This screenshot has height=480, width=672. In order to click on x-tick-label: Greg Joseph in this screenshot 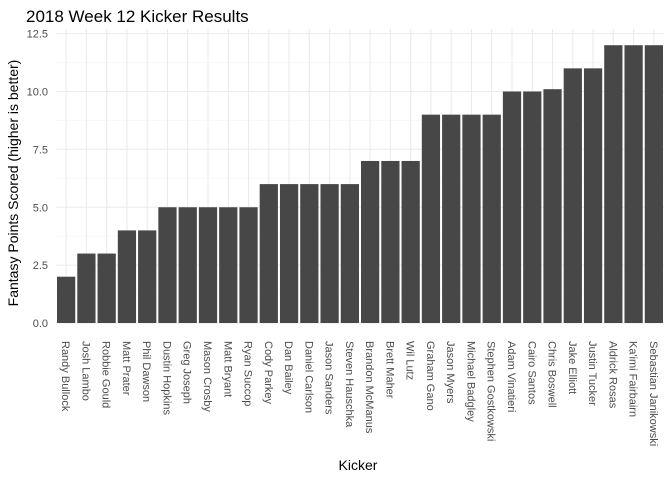, I will do `click(187, 372)`.